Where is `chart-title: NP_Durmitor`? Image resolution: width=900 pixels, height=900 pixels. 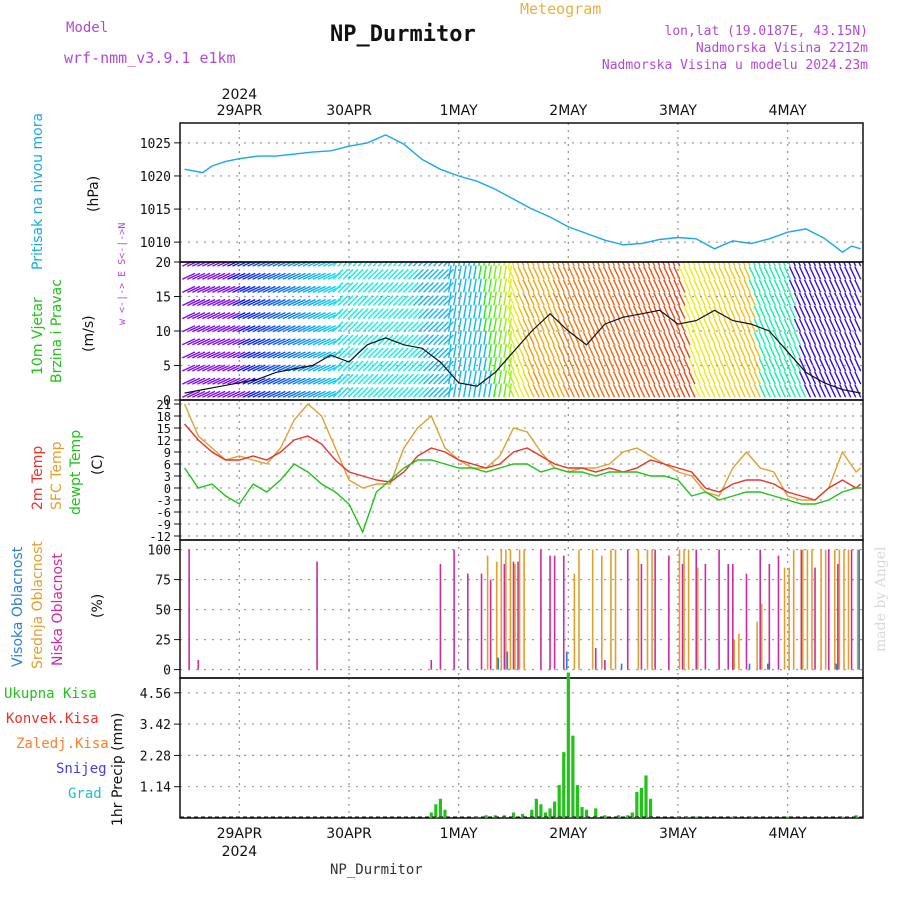 chart-title: NP_Durmitor is located at coordinates (403, 34).